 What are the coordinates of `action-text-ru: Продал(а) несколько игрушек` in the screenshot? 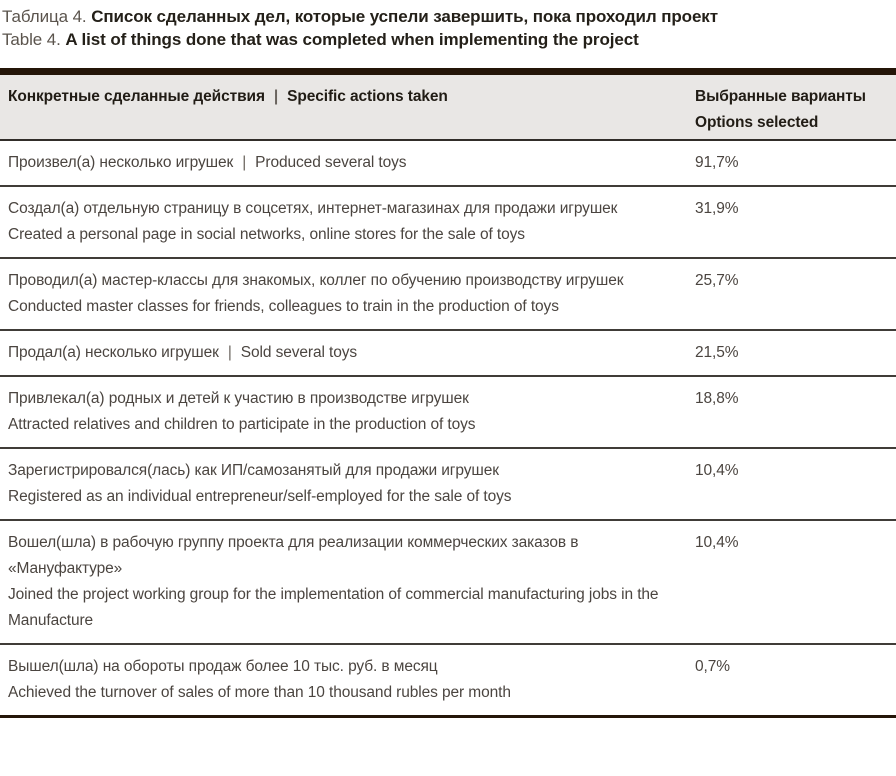 It's located at (113, 352).